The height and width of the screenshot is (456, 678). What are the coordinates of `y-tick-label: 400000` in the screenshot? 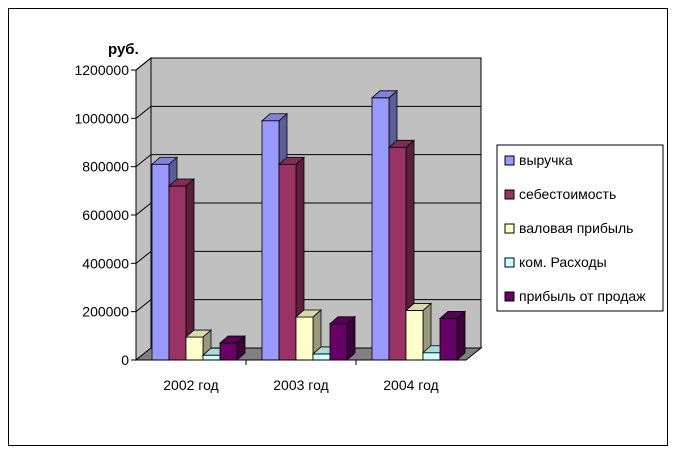 It's located at (105, 263).